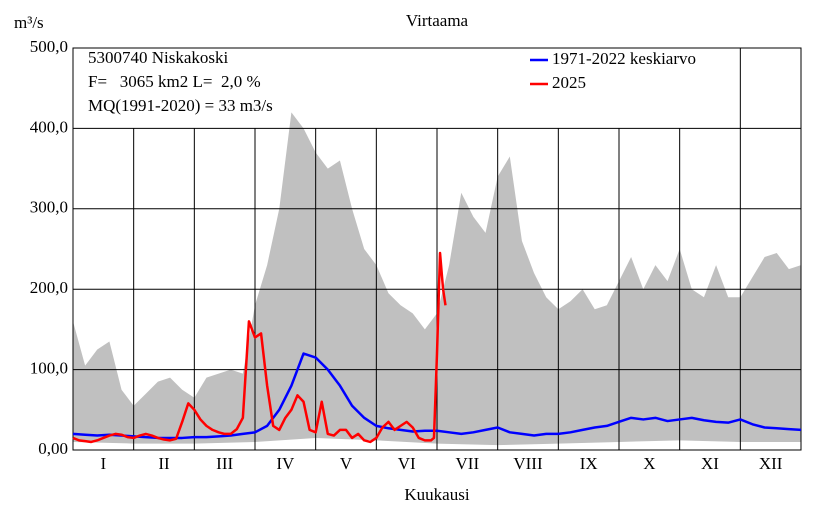 The width and height of the screenshot is (840, 520). I want to click on y-axis-label: m³/s, so click(29, 22).